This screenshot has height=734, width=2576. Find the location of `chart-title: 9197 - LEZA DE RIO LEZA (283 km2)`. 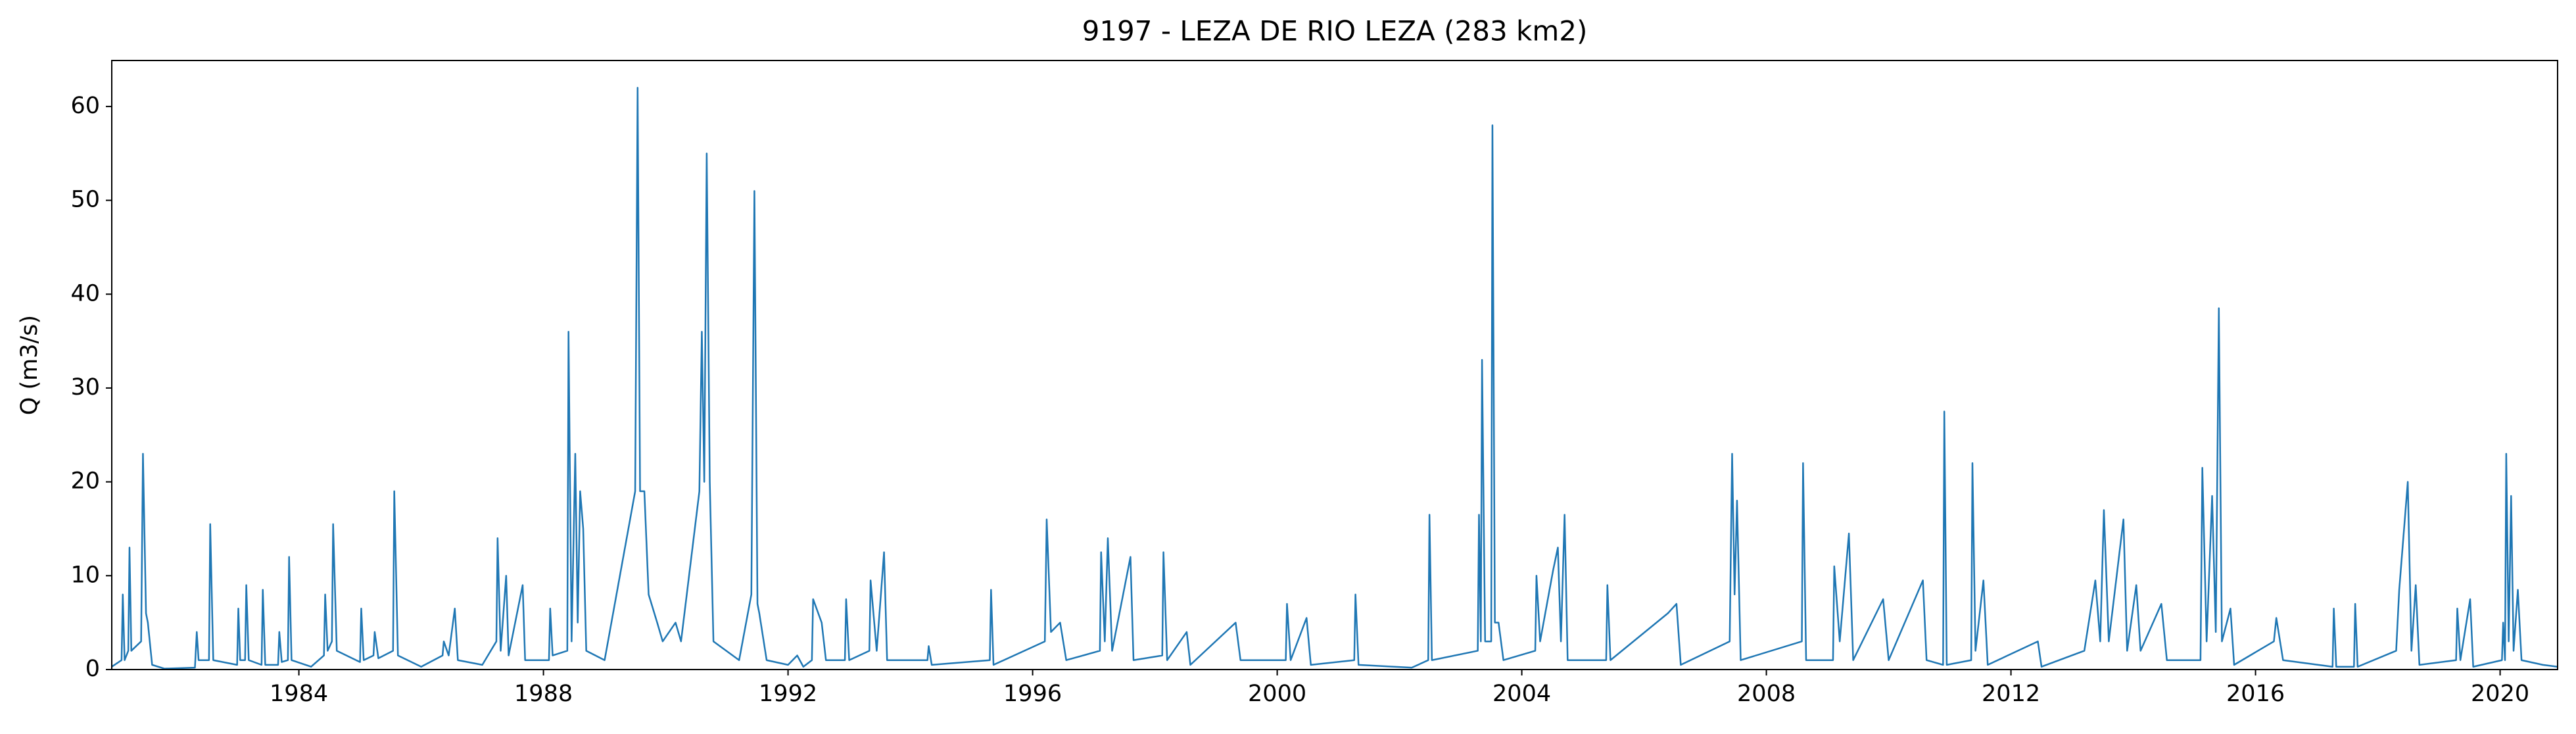

chart-title: 9197 - LEZA DE RIO LEZA (283 km2) is located at coordinates (1335, 31).